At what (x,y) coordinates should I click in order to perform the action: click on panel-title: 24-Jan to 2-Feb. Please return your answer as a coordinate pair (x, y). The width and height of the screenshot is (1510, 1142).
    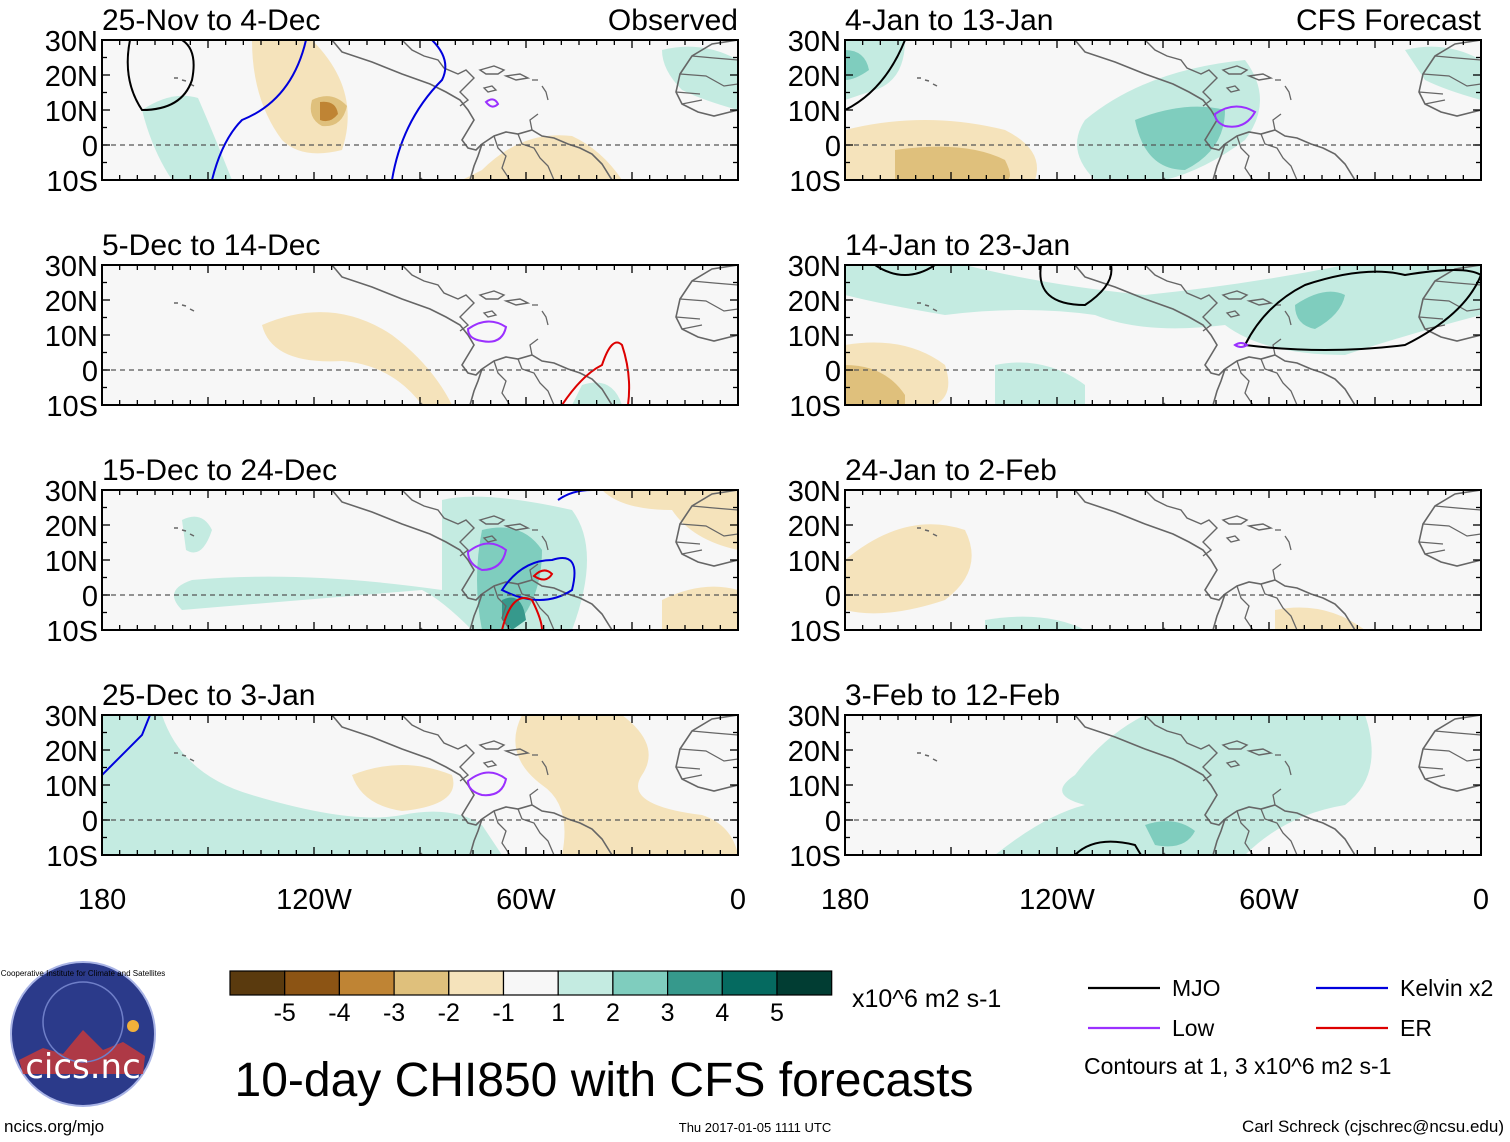
    Looking at the image, I should click on (951, 470).